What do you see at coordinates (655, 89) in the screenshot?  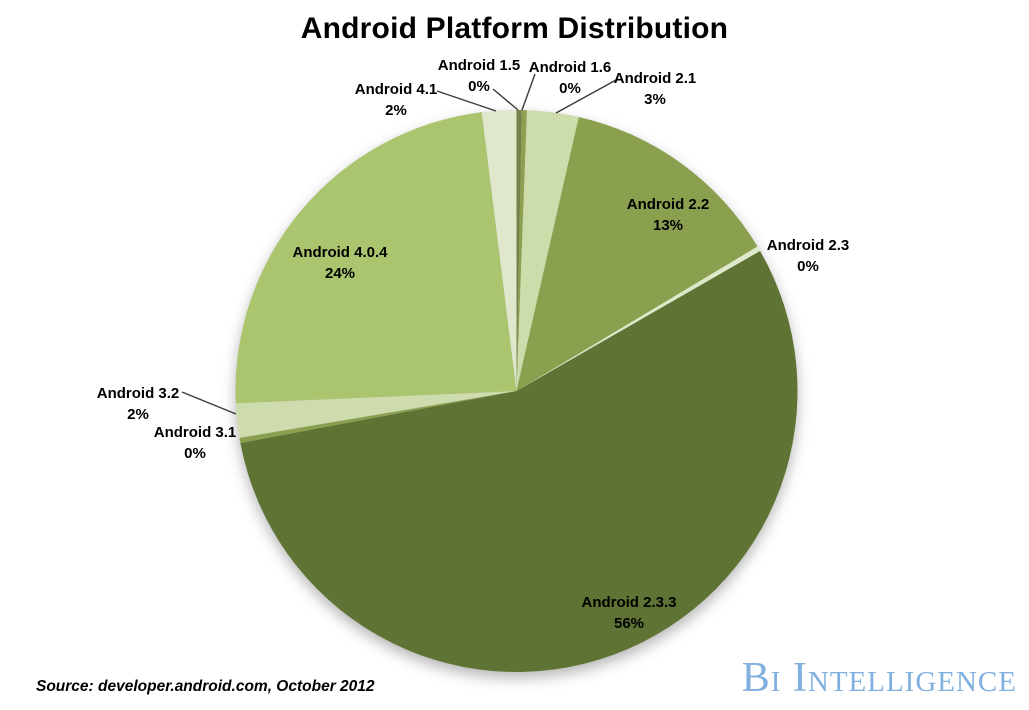 I see `slice-label-android-2-1: Android 2.1 3%` at bounding box center [655, 89].